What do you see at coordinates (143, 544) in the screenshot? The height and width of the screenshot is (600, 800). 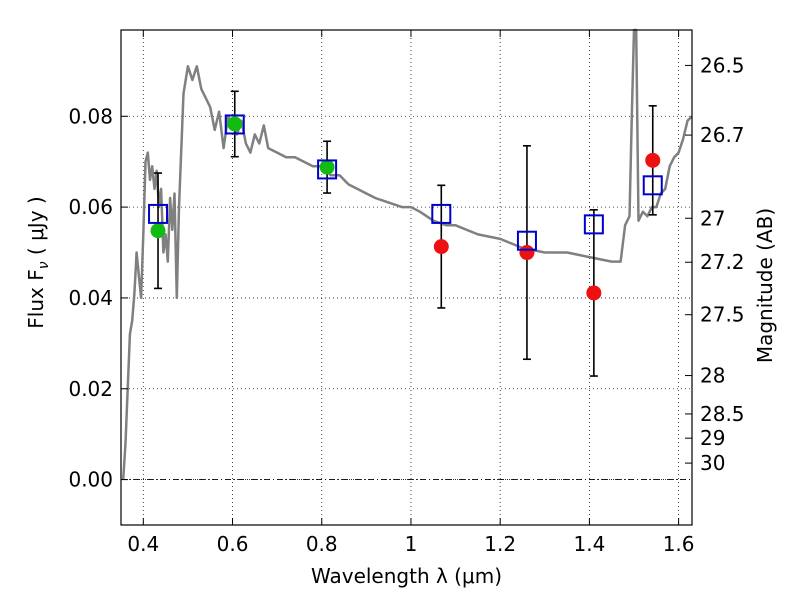 I see `x-tick-label: 0.4` at bounding box center [143, 544].